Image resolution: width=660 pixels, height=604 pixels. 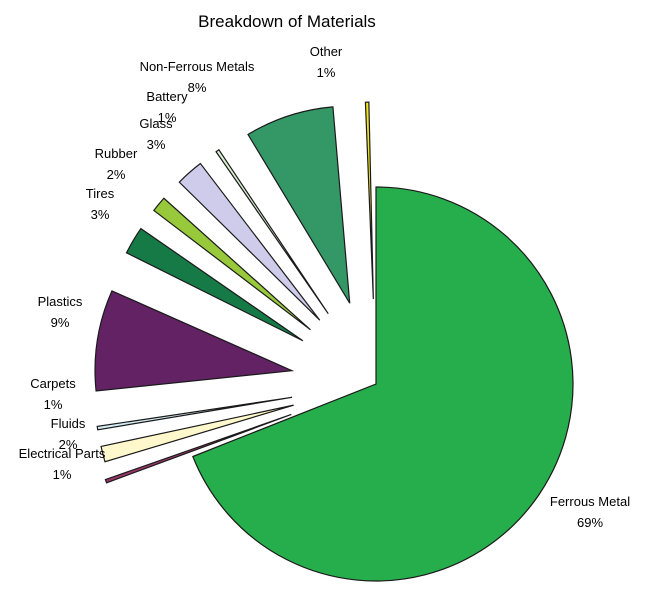 What do you see at coordinates (194, 341) in the screenshot?
I see `slice-plastics` at bounding box center [194, 341].